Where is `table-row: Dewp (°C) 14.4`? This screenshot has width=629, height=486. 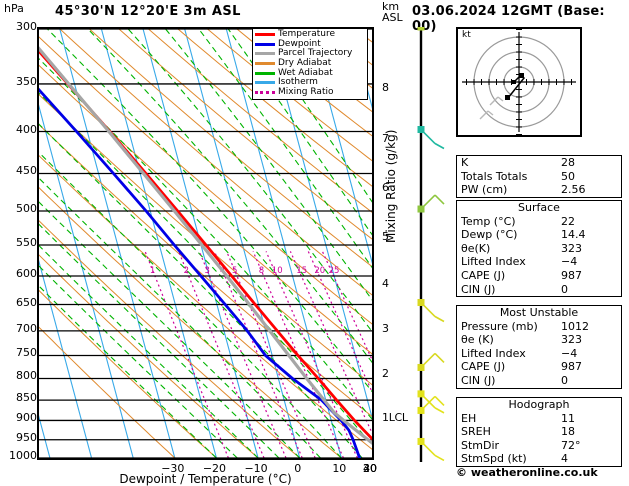
table-row: Dewp (°C) 14.4 is located at coordinates (539, 235).